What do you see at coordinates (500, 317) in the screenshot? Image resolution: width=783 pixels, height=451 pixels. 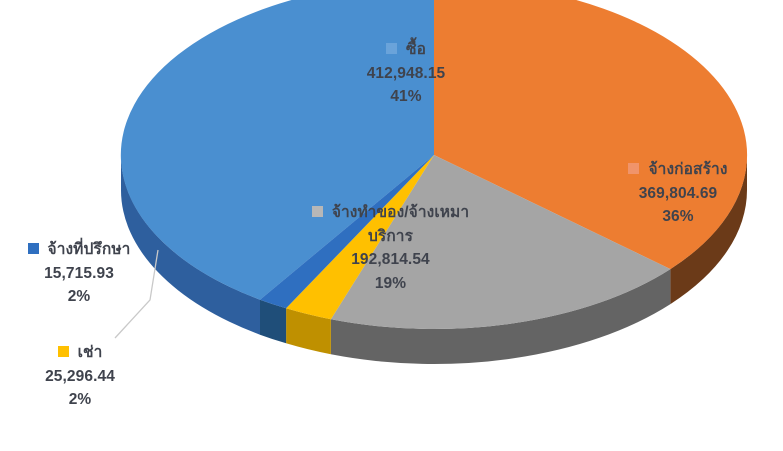 I see `slice-side-hire` at bounding box center [500, 317].